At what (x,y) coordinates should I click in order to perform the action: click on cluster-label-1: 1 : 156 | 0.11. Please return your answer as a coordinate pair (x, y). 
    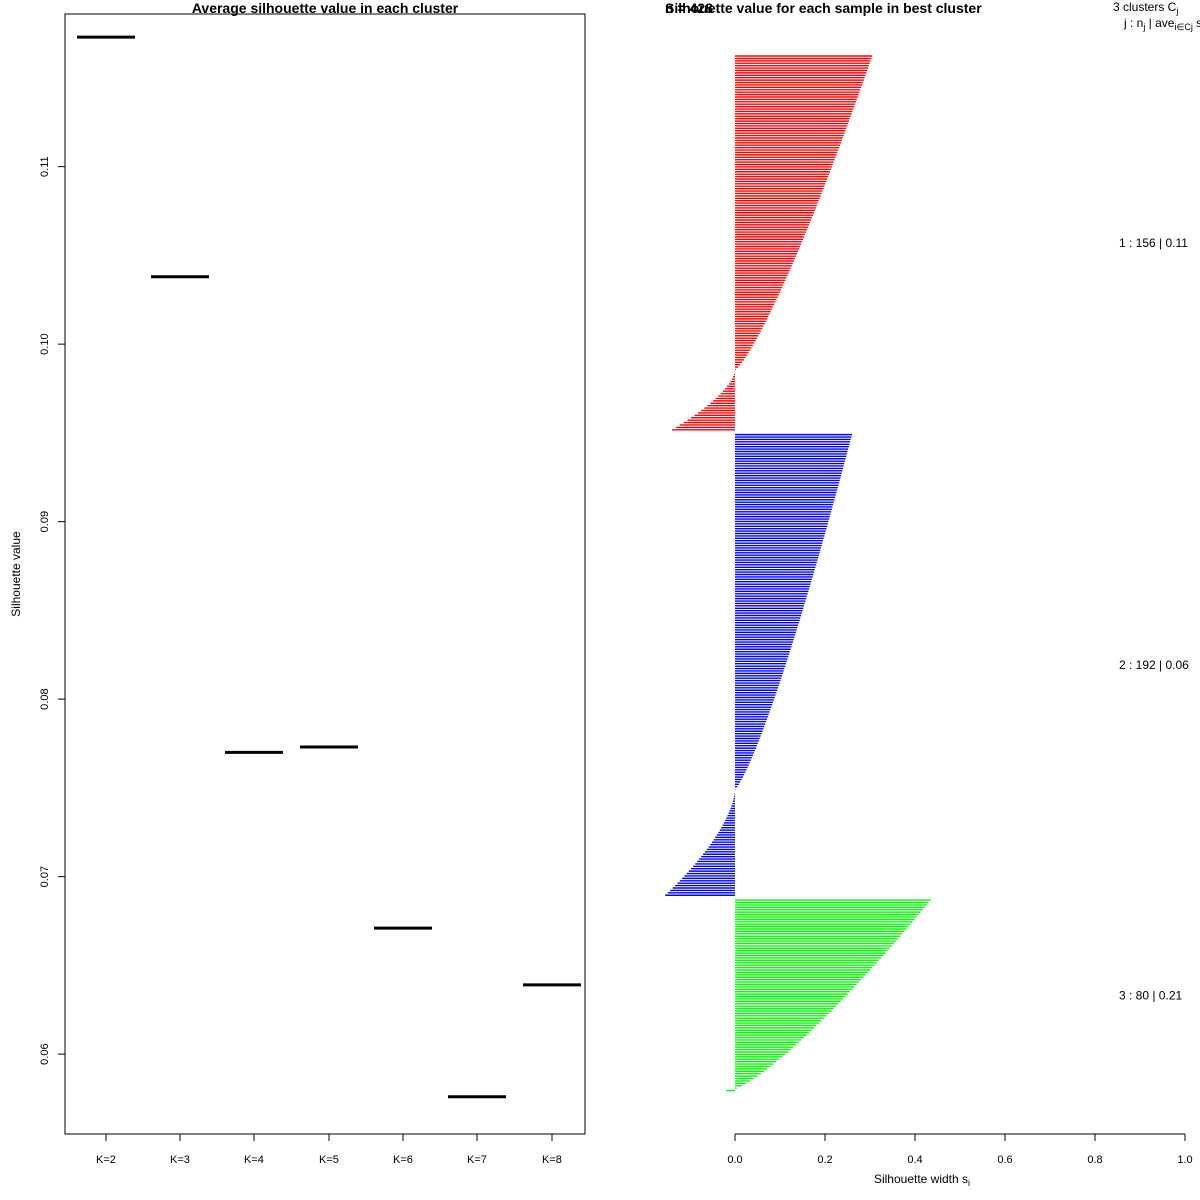
    Looking at the image, I should click on (1153, 243).